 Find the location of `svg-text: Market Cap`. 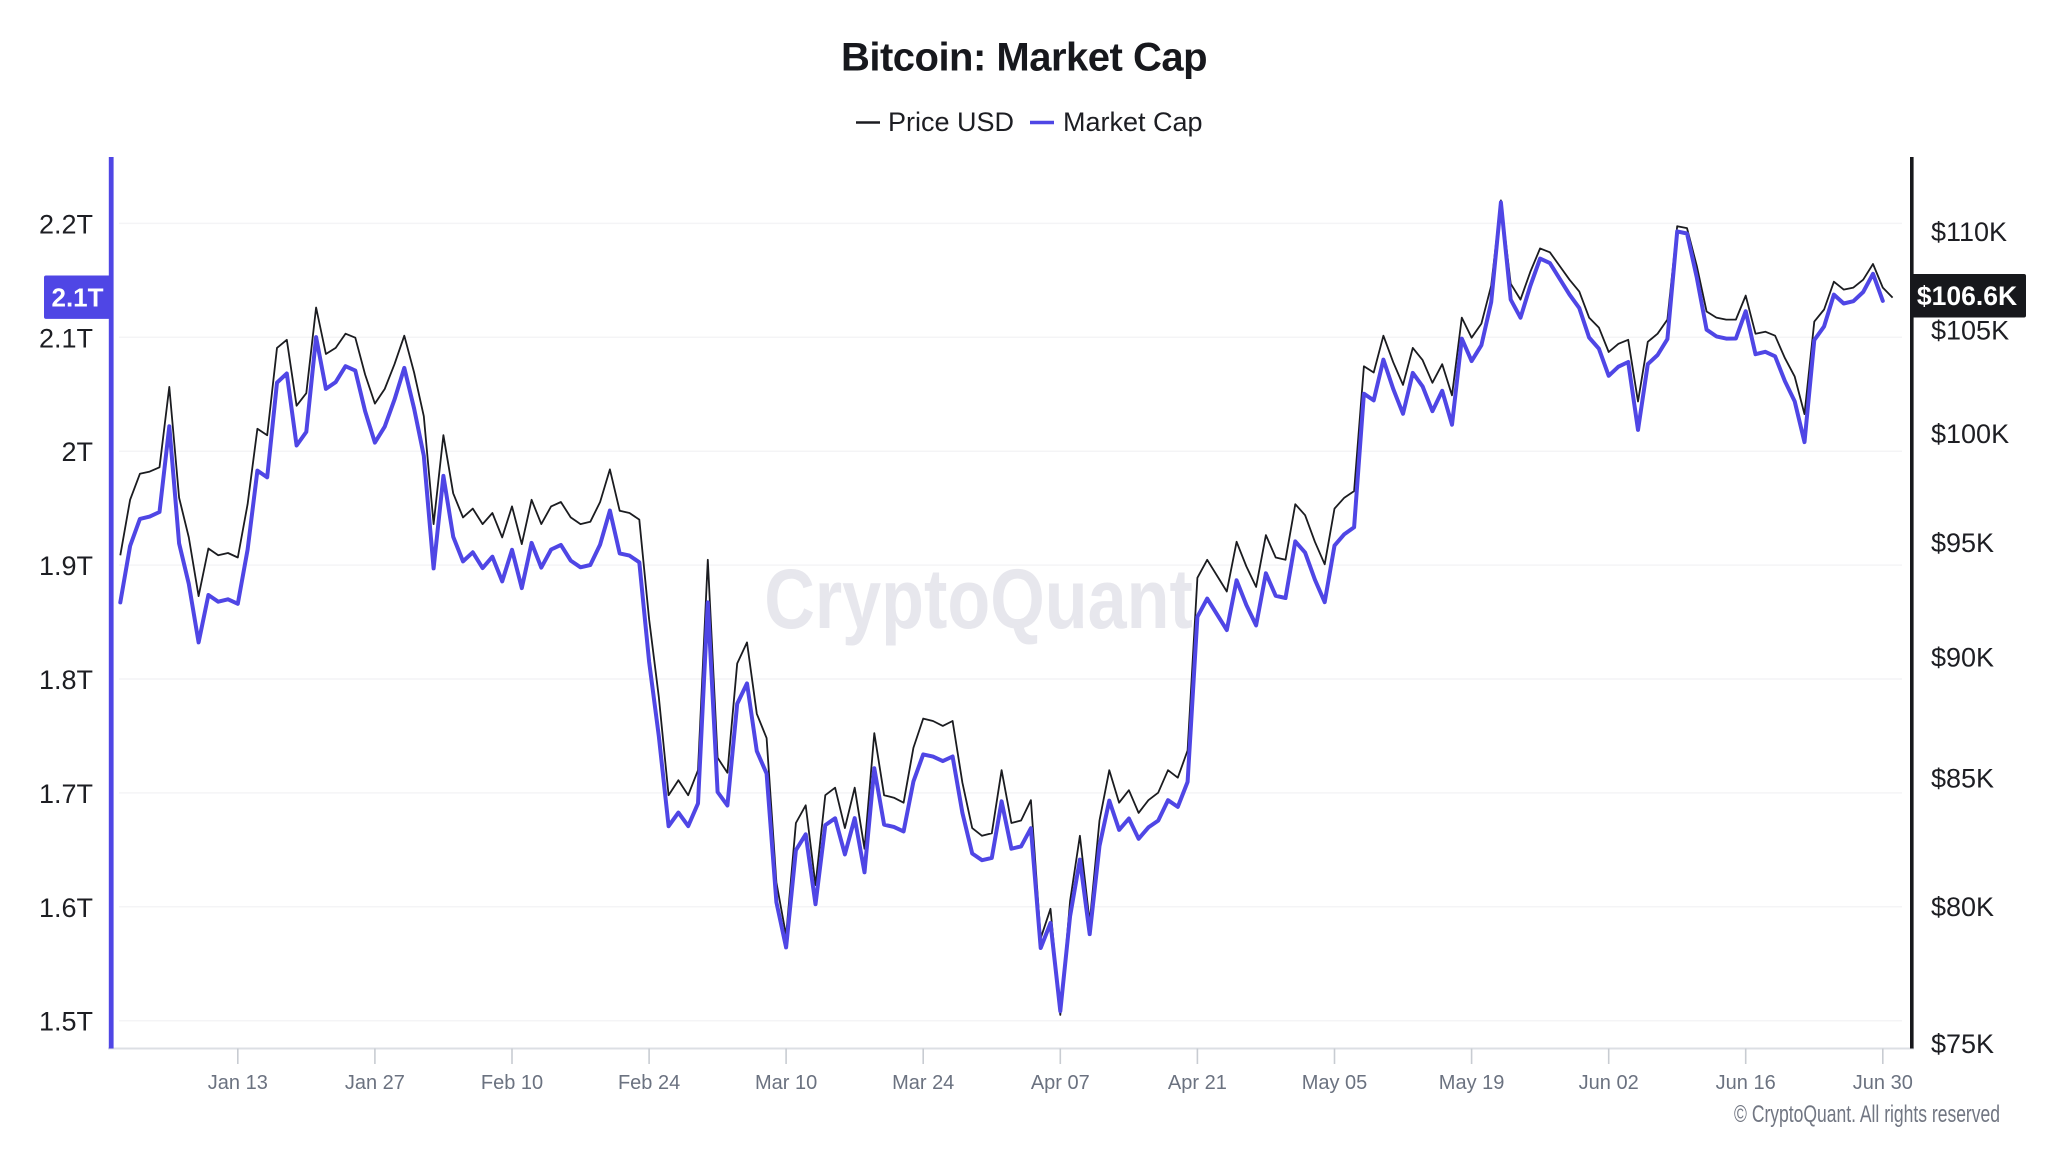

svg-text: Market Cap is located at coordinates (1133, 122).